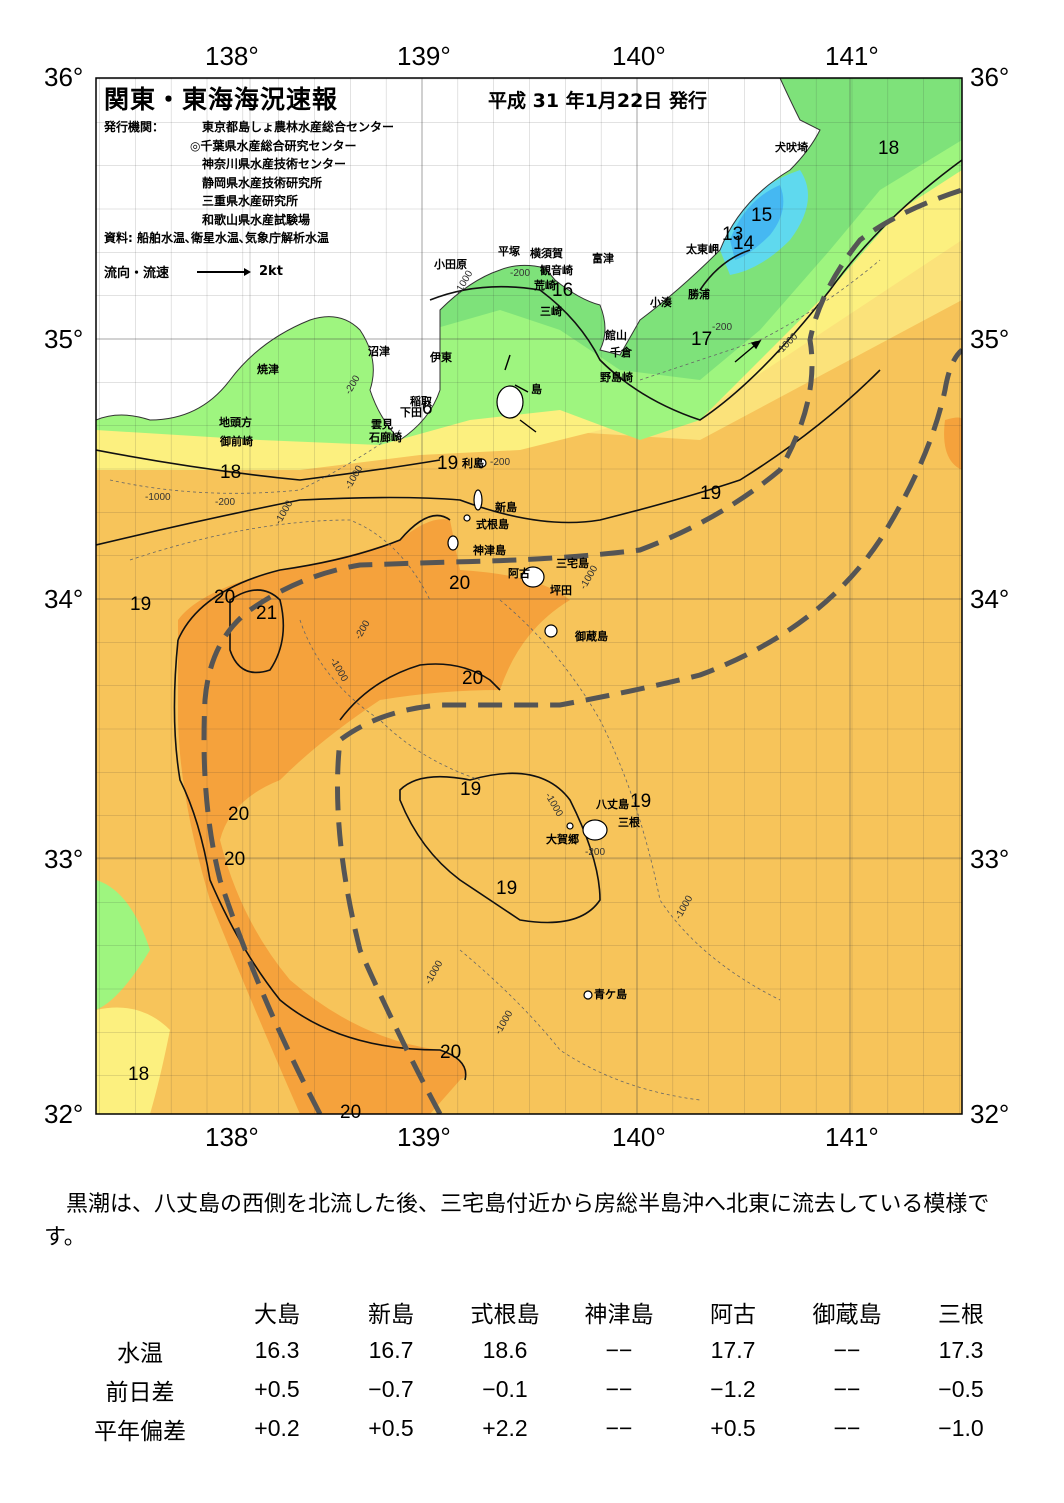 This screenshot has width=1064, height=1503. I want to click on sea-fill-warm-east, so click(953, 443).